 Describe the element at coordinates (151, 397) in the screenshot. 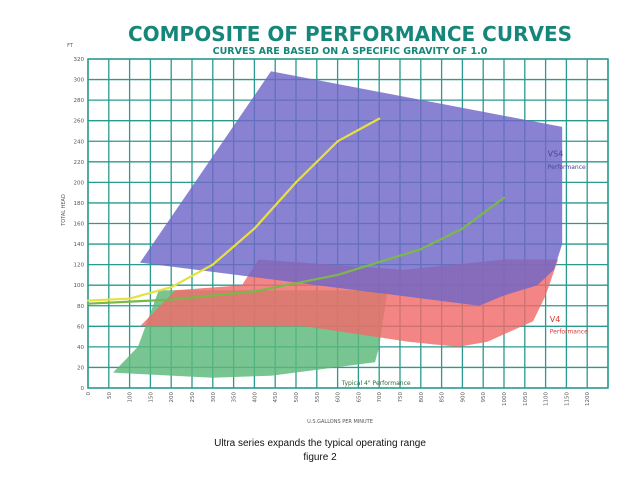

I see `x-tick-label: 150` at that location.